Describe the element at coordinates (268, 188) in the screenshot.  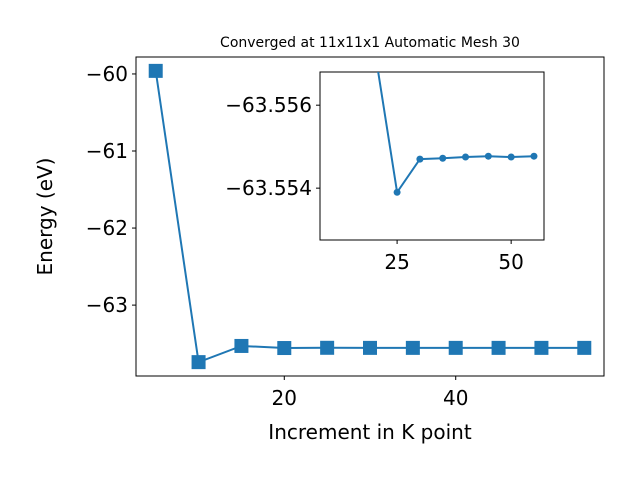
I see `y-tick-label: −63.554` at that location.